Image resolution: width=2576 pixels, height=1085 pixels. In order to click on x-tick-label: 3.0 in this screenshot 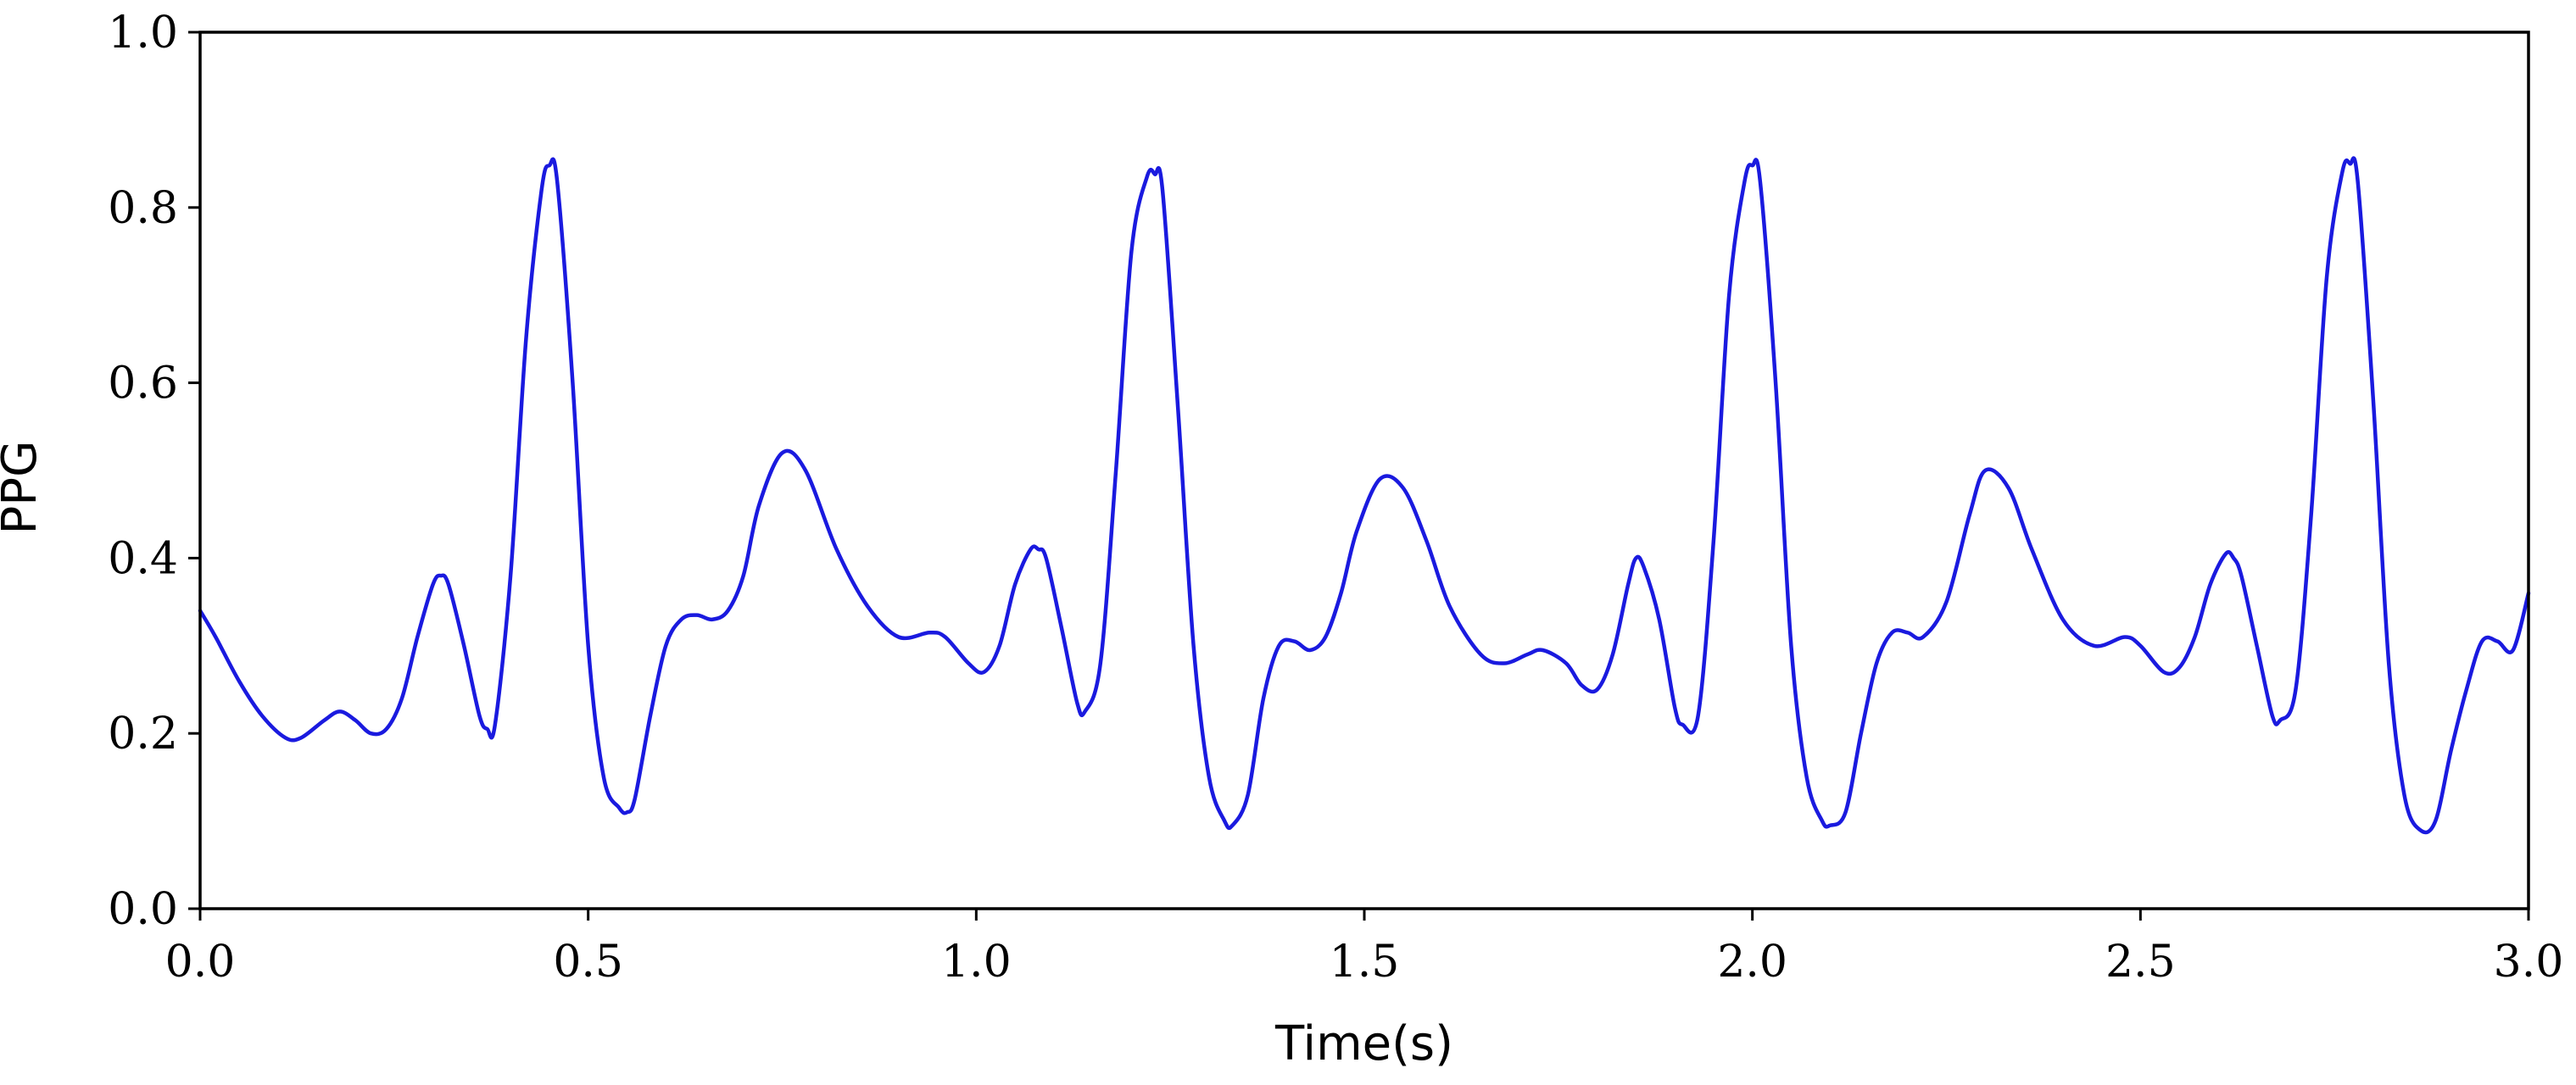, I will do `click(2529, 962)`.